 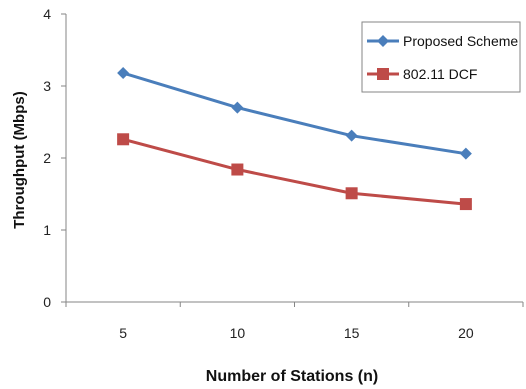 I want to click on legend: Proposed Scheme 802.11 DCF, so click(x=441, y=57).